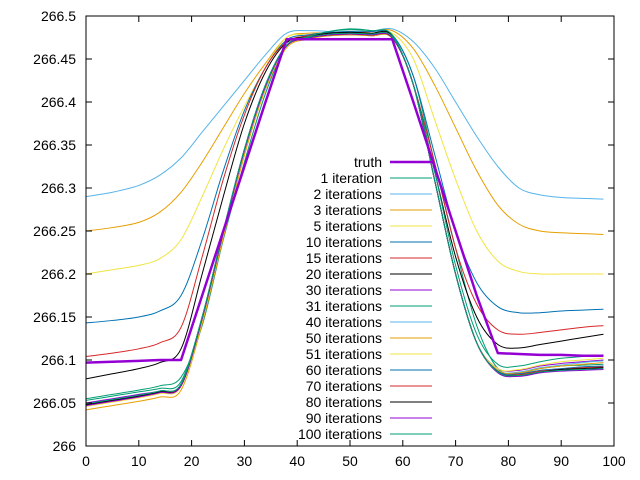 This screenshot has width=640, height=480. Describe the element at coordinates (58, 16) in the screenshot. I see `y-tick-label: 266.5` at that location.